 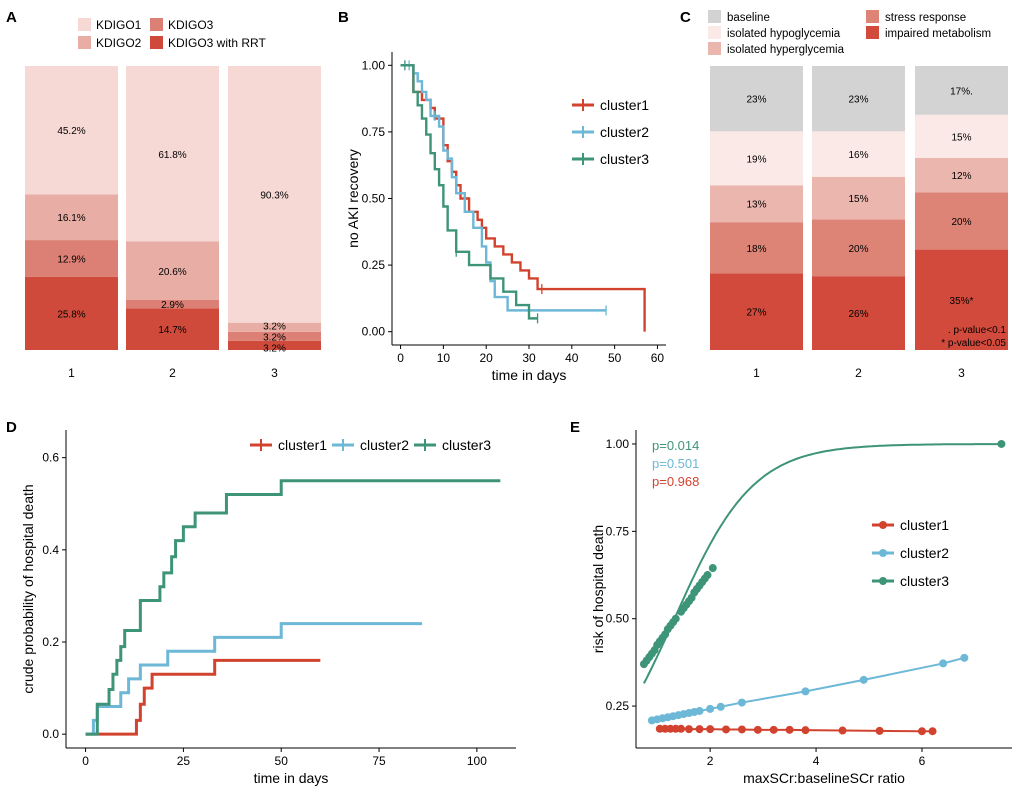 What do you see at coordinates (191, 25) in the screenshot?
I see `legend-label-a: KDIGO3` at bounding box center [191, 25].